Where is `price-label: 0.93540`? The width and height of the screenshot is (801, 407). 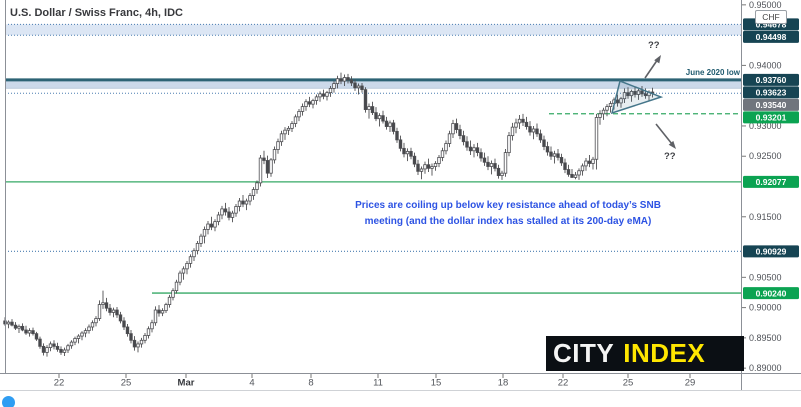
price-label: 0.93540 is located at coordinates (771, 105).